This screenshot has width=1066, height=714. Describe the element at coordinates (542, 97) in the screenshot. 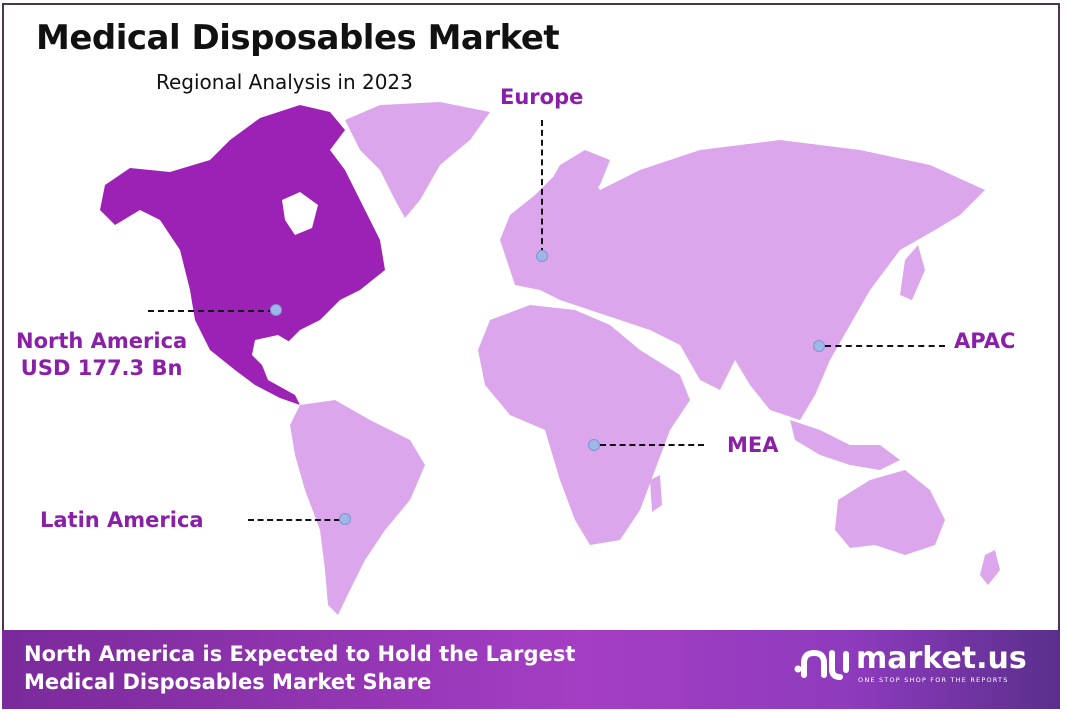

I see `region-label-europe: Europe` at that location.